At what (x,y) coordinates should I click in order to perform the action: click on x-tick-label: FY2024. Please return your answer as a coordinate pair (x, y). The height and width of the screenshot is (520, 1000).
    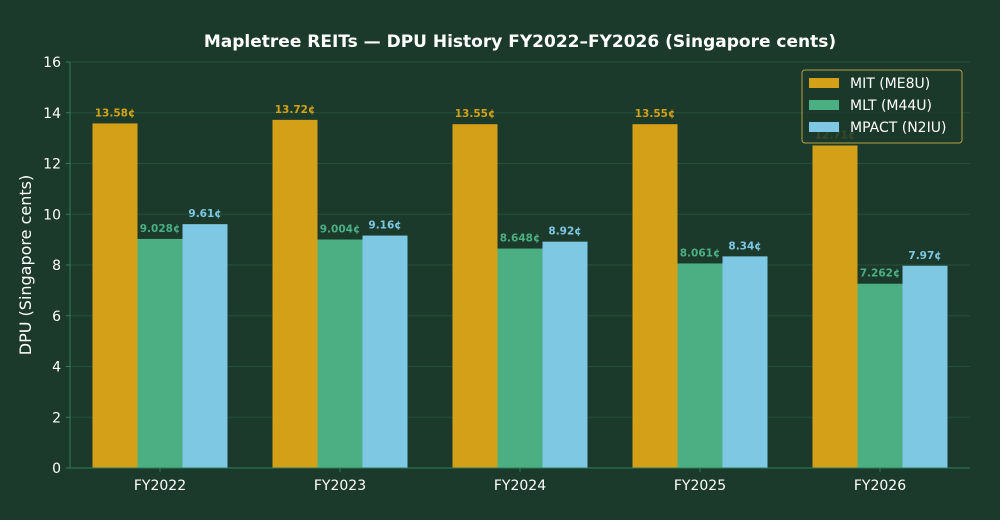
    Looking at the image, I should click on (520, 486).